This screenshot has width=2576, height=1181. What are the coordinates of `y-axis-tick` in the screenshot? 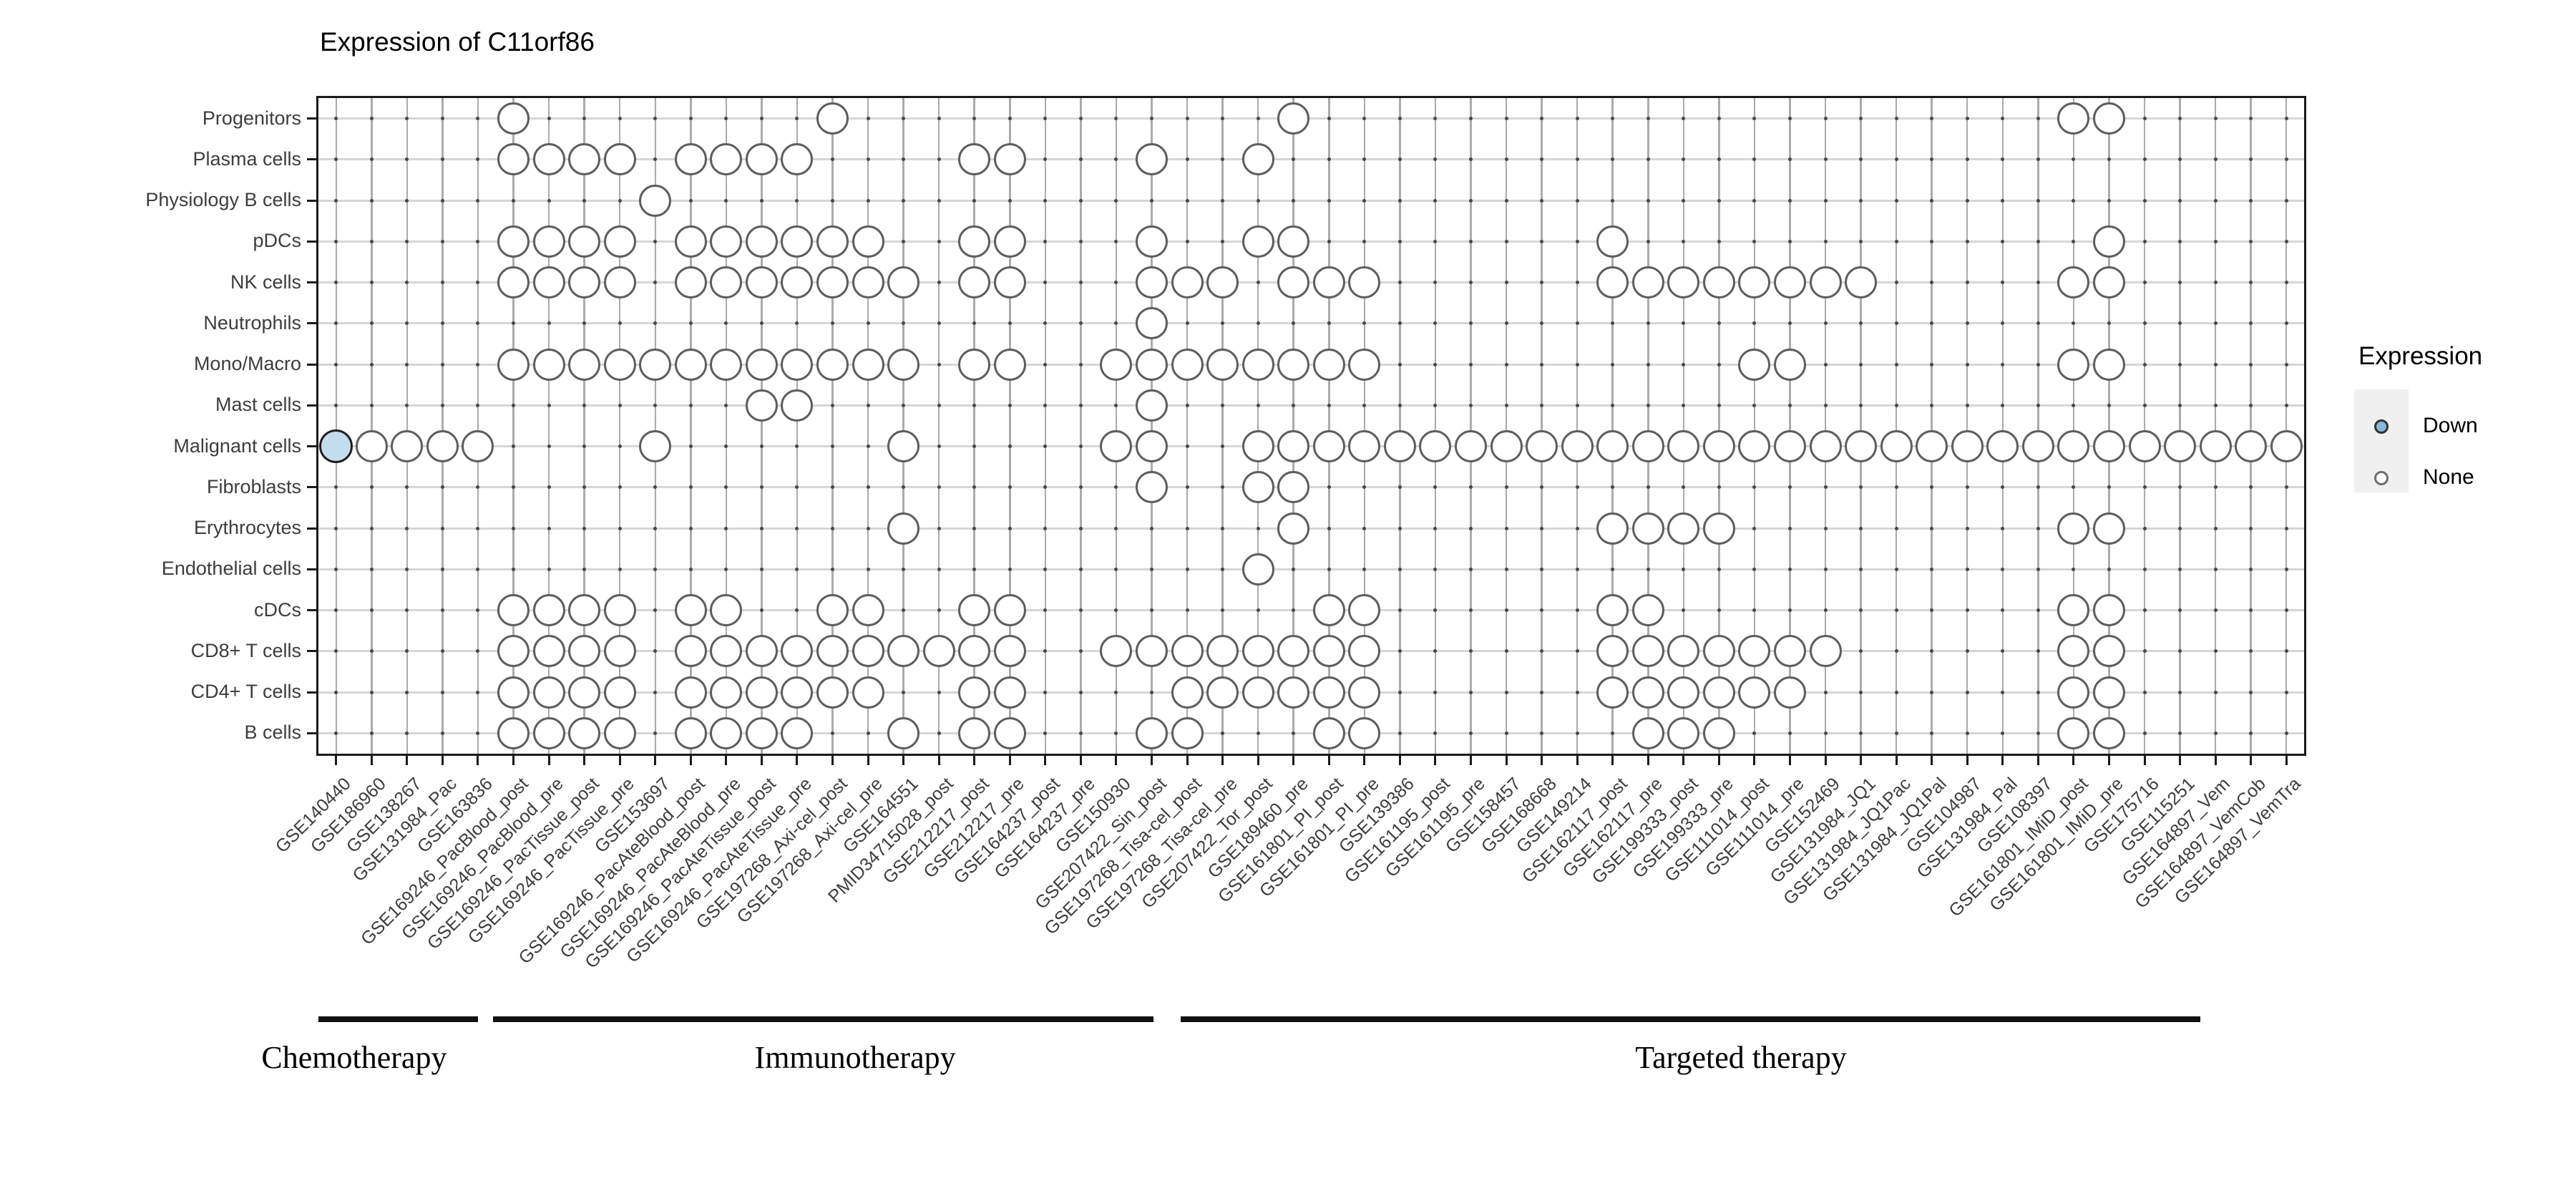 It's located at (311, 323).